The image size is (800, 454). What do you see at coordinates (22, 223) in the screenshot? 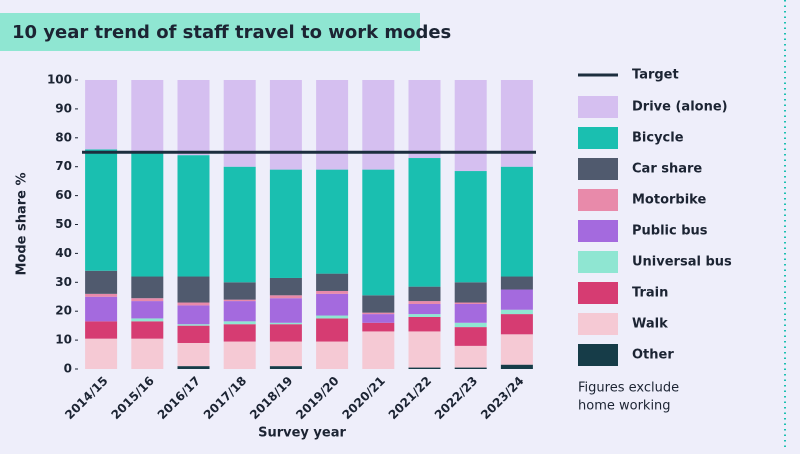
I see `y-axis-label: Mode share %` at bounding box center [22, 223].